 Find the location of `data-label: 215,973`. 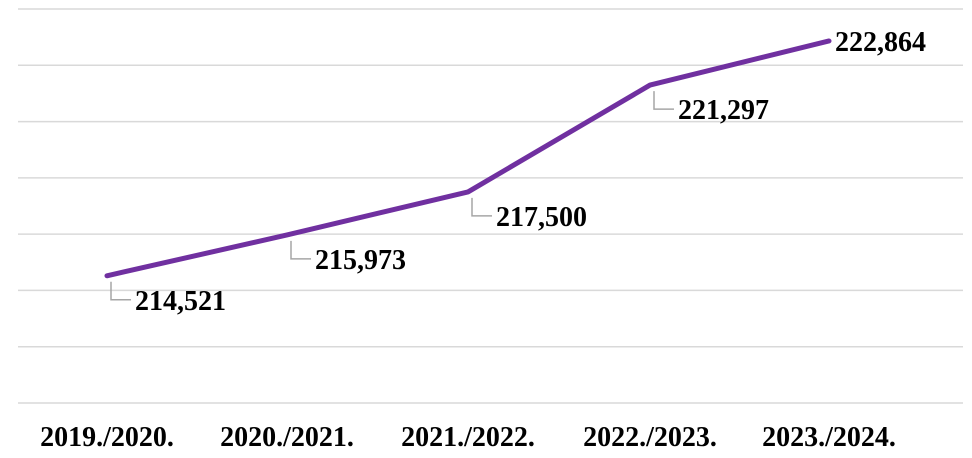

data-label: 215,973 is located at coordinates (360, 260).